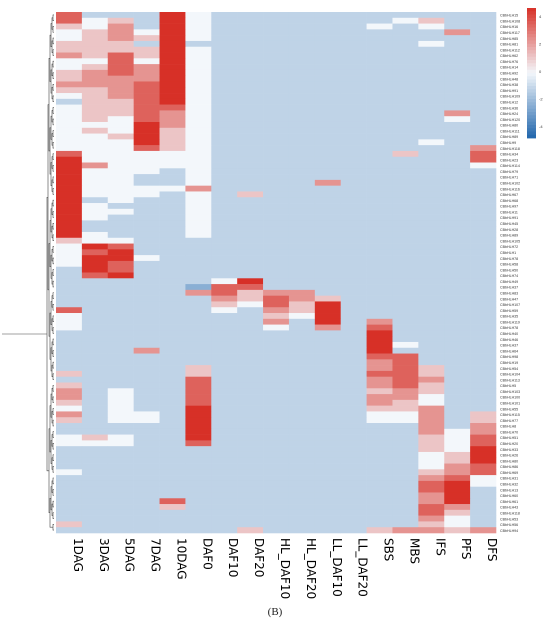  What do you see at coordinates (509, 74) in the screenshot?
I see `row-label: CBbHLH92` at bounding box center [509, 74].